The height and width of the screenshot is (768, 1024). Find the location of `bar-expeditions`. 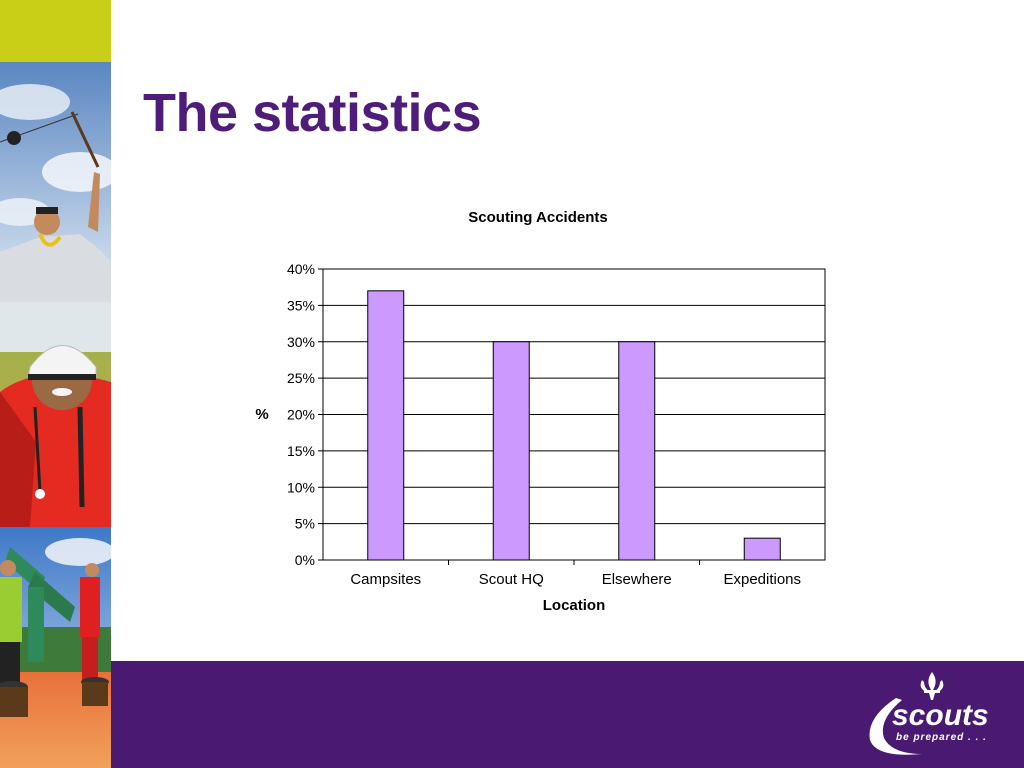

bar-expeditions is located at coordinates (762, 549).